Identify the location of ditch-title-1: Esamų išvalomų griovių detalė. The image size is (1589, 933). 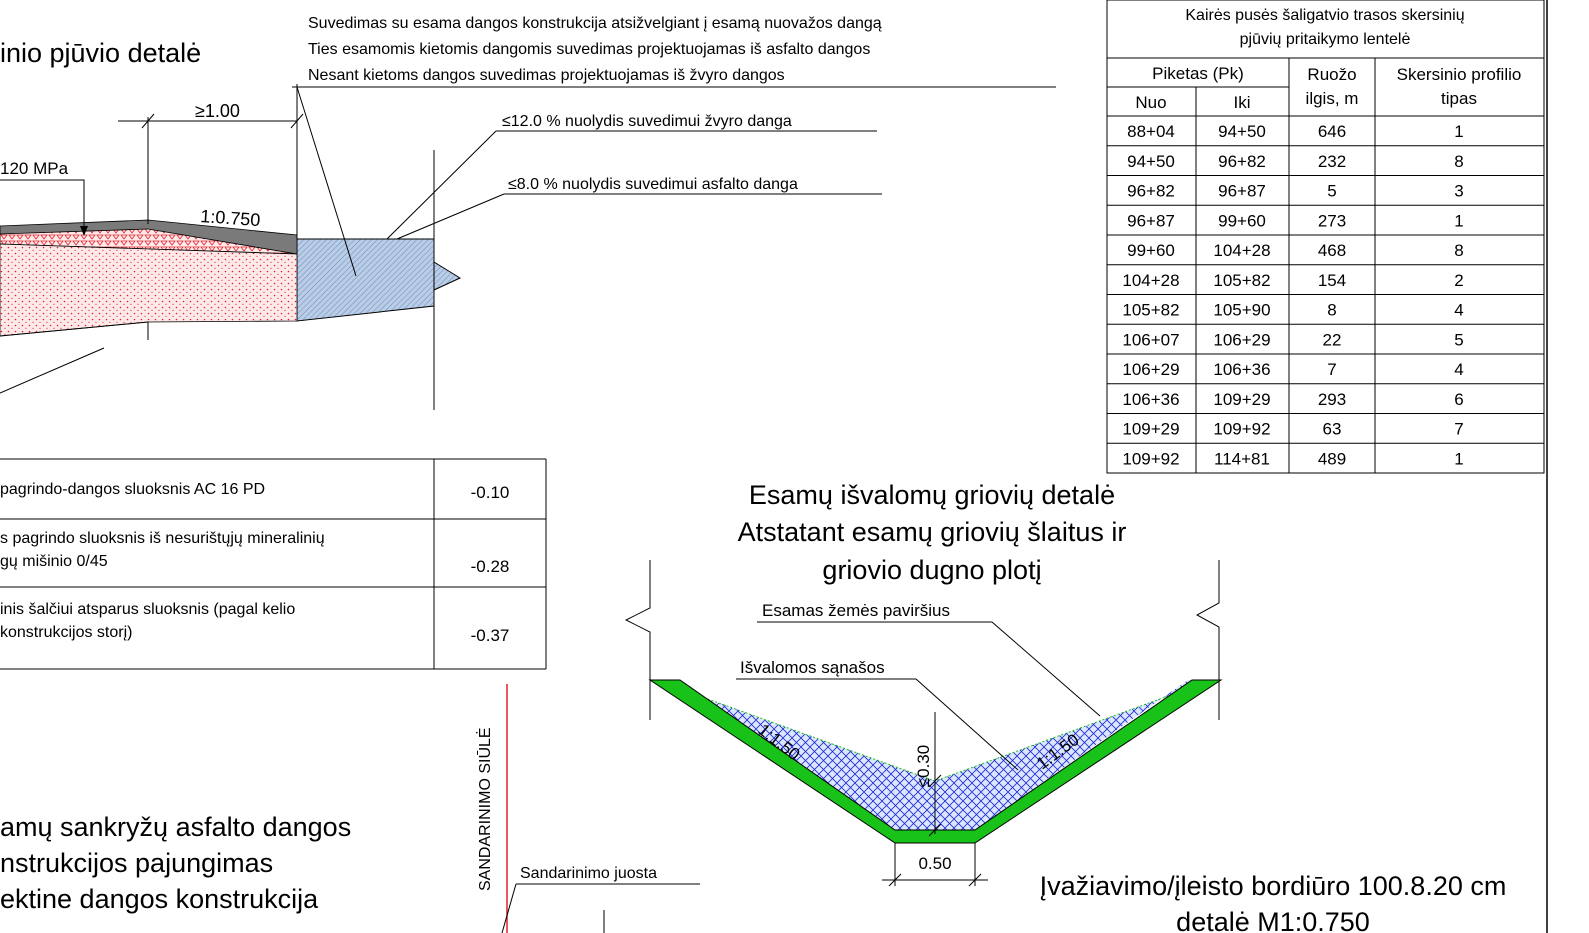
(932, 495).